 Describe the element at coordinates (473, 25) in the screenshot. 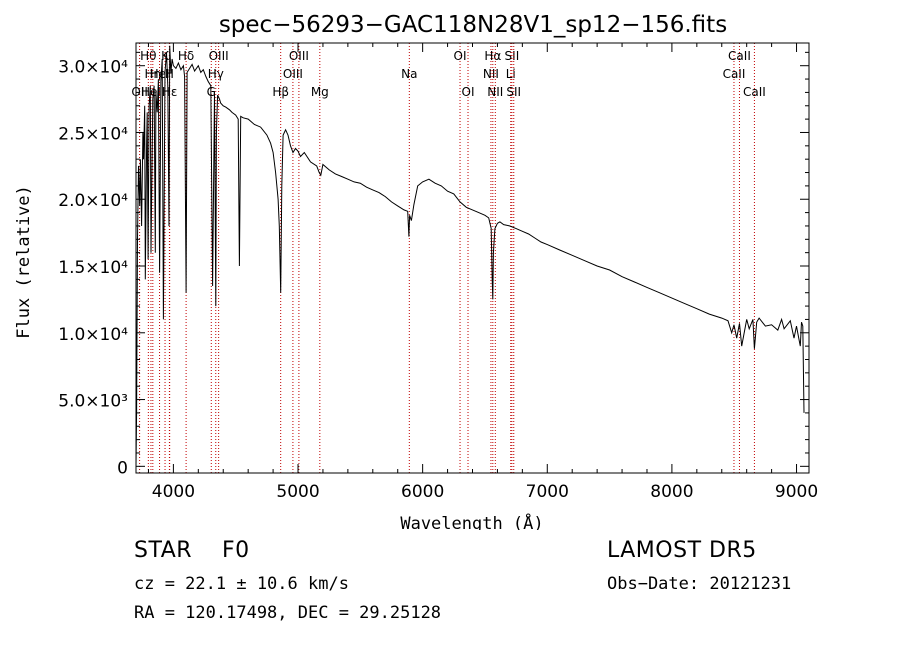

I see `chart-title: spec−56293−GAC118N28V1_sp12−156.fits` at that location.